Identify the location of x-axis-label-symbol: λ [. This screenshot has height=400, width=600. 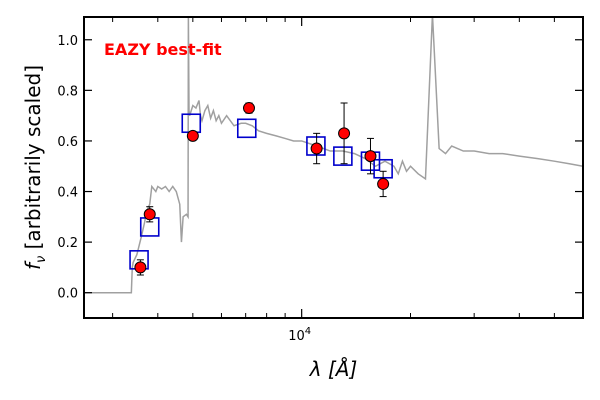
(323, 369).